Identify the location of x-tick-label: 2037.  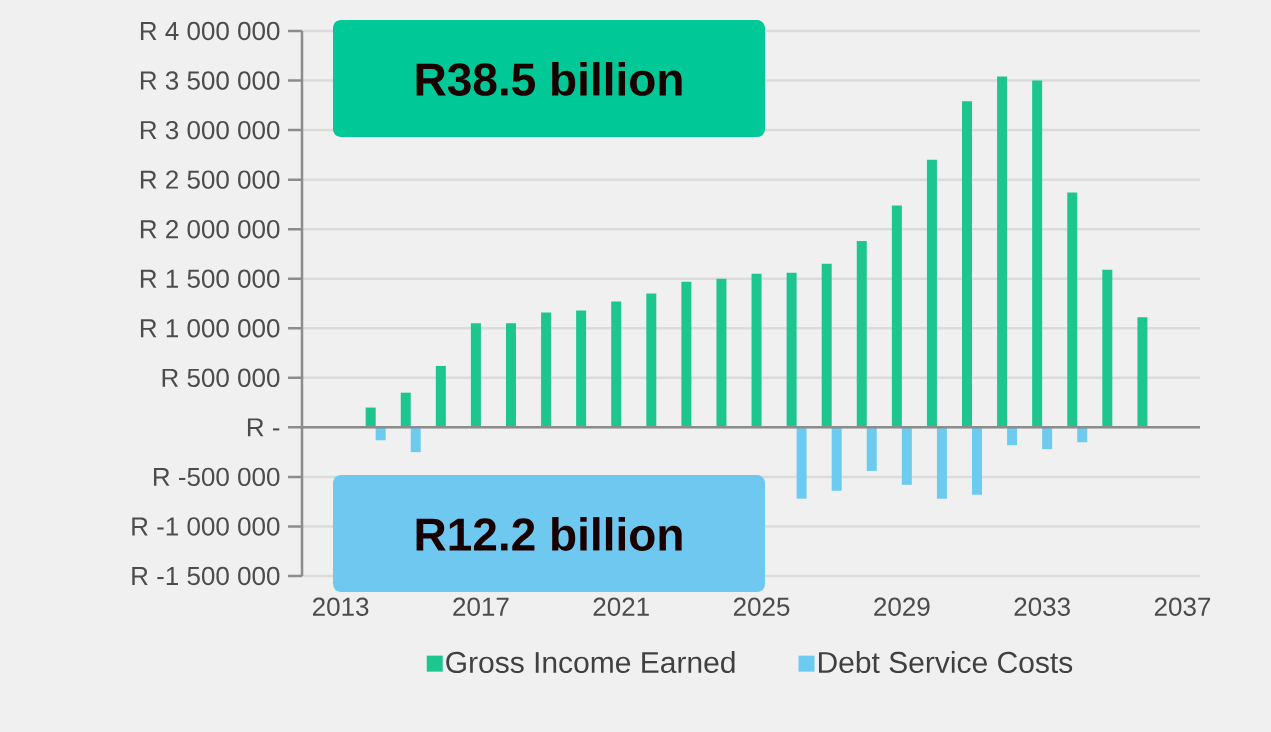
(1182, 606).